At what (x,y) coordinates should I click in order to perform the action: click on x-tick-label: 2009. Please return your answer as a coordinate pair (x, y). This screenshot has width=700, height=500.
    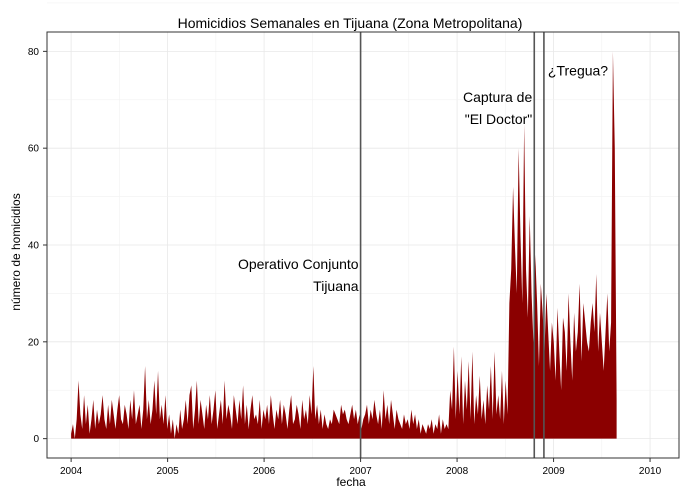
    Looking at the image, I should click on (553, 471).